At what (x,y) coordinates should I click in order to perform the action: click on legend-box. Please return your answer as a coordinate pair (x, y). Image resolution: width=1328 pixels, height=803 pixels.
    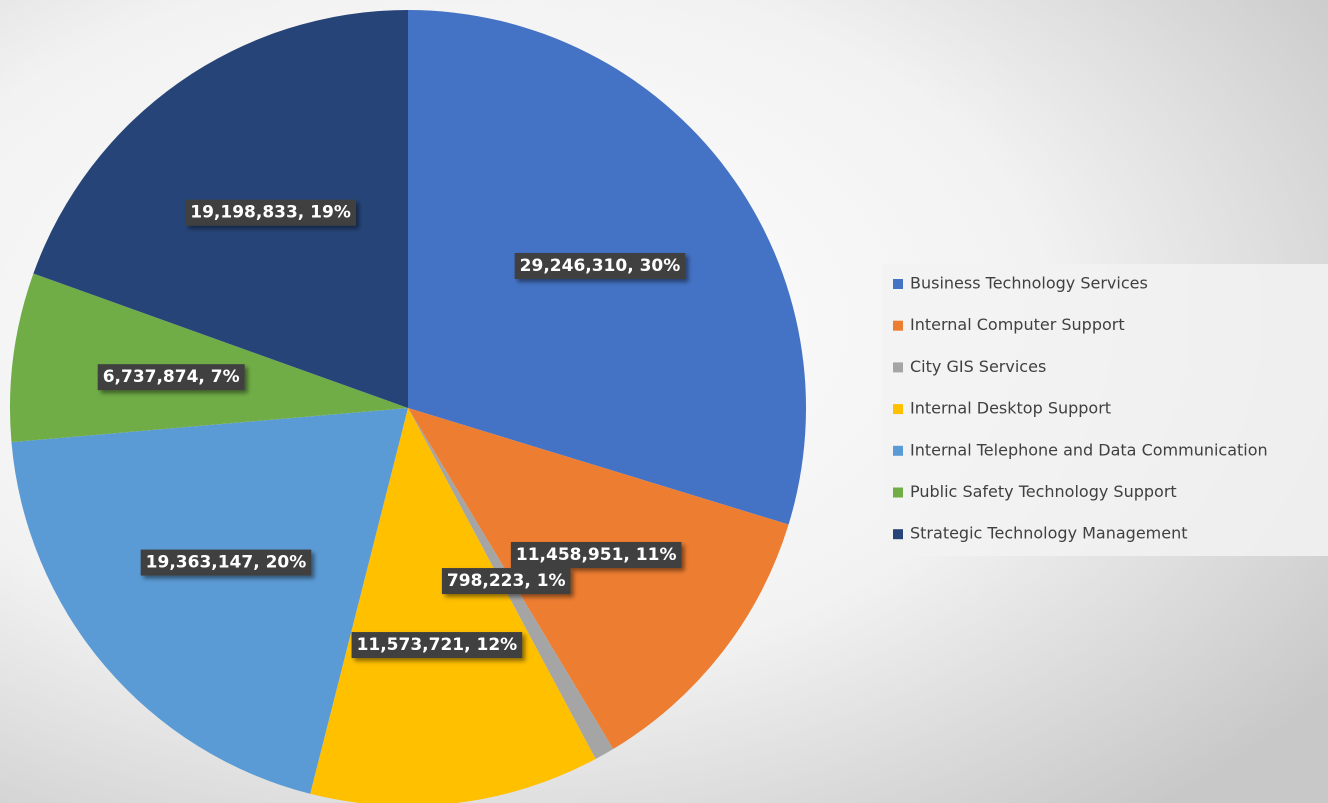
    Looking at the image, I should click on (1105, 410).